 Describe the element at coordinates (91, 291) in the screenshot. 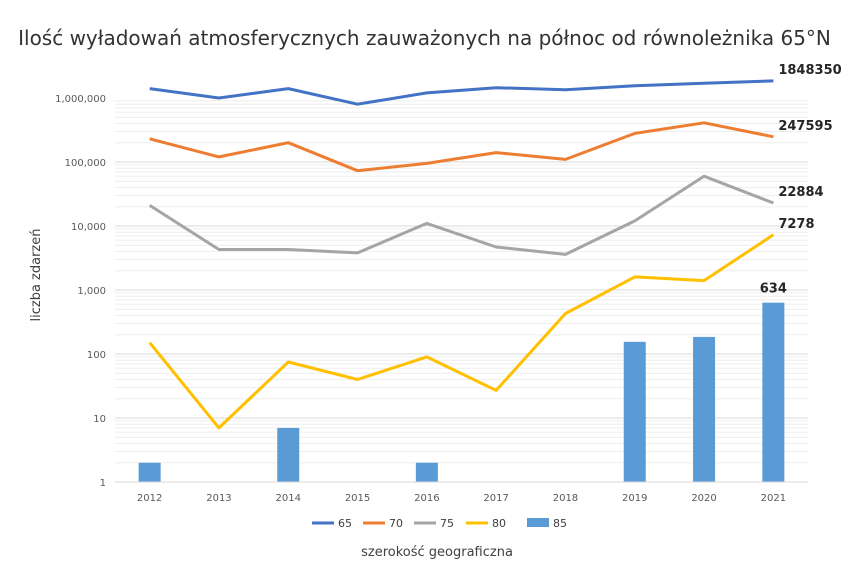

I see `y-tick-label: 1,000` at that location.